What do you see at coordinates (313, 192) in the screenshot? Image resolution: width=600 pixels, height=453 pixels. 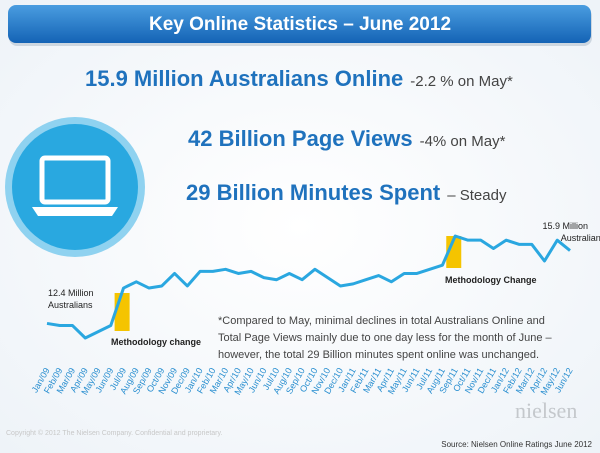 I see `stat-headline: 29 Billion Minutes Spent` at bounding box center [313, 192].